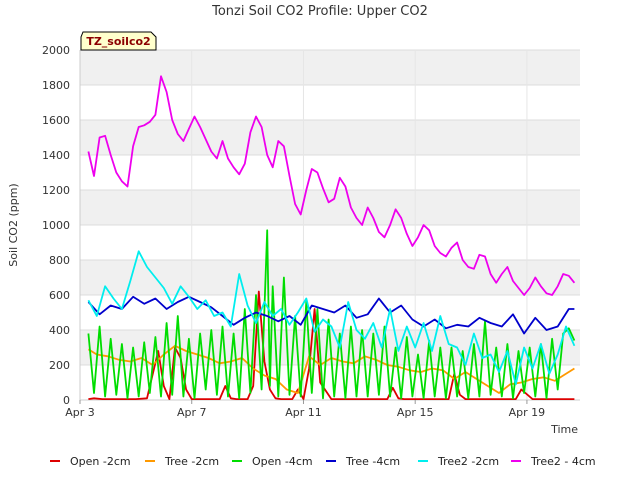 The image size is (640, 480). I want to click on legend-label: Open -4cm, so click(282, 461).